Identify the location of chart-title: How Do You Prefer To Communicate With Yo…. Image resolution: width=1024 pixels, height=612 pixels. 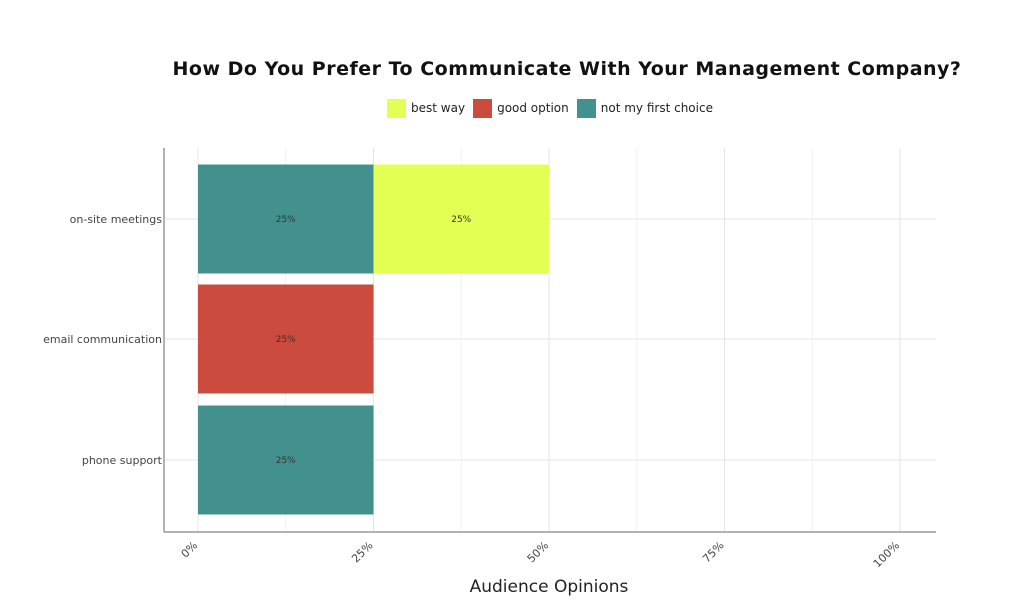
(567, 69).